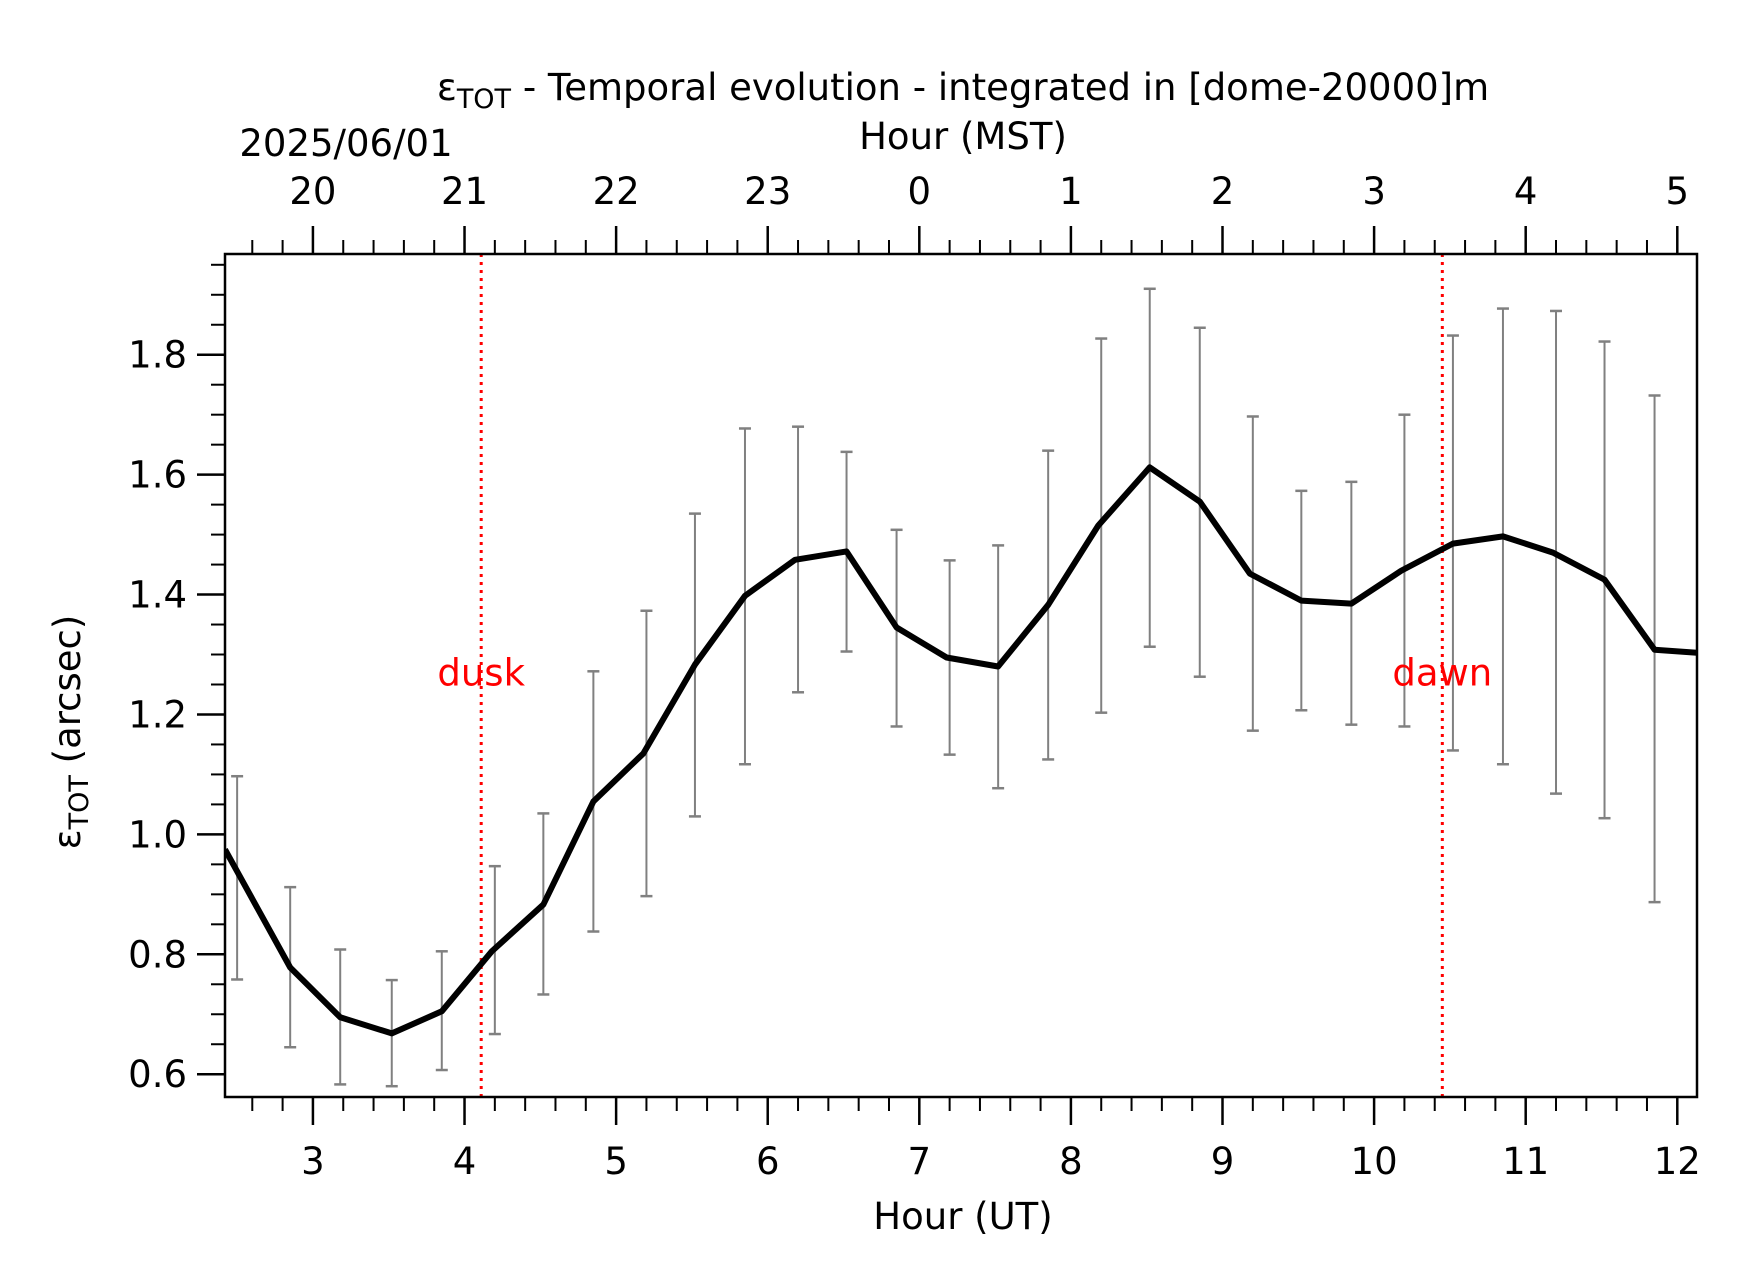  What do you see at coordinates (157, 714) in the screenshot?
I see `y-tick-label: 1.2` at bounding box center [157, 714].